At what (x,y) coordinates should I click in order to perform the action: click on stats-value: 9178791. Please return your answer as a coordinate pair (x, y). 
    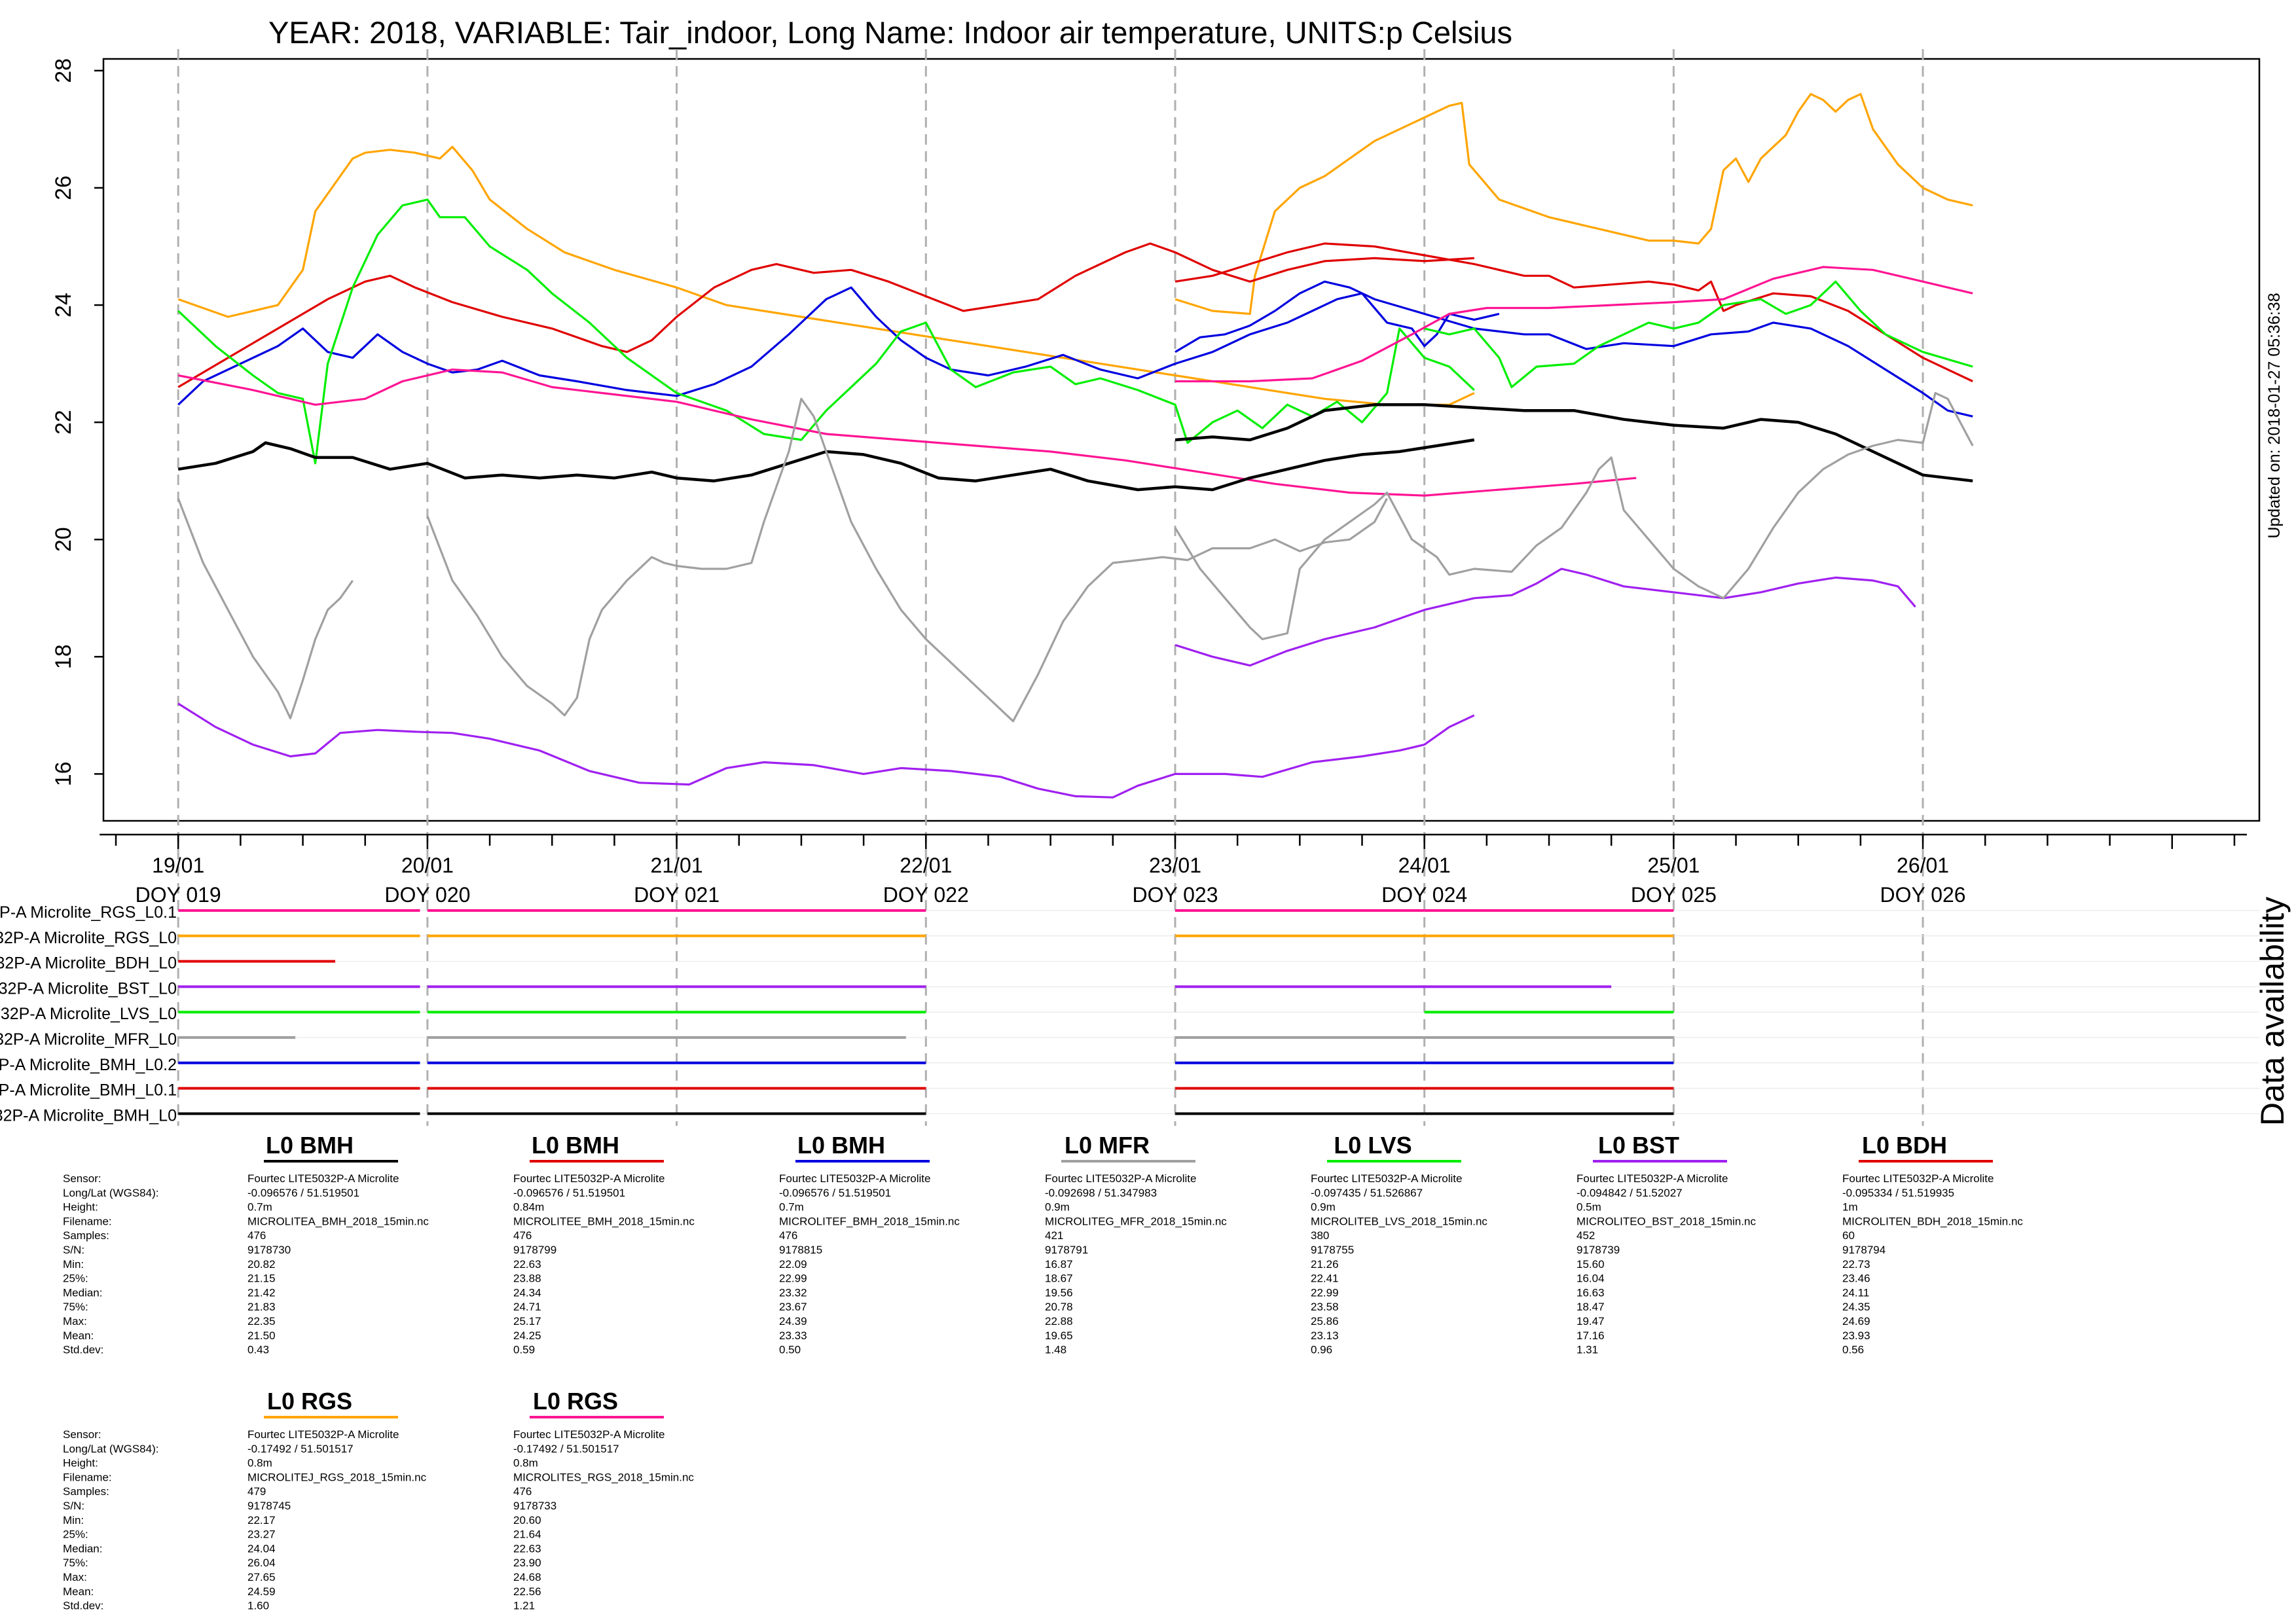
    Looking at the image, I should click on (1066, 1250).